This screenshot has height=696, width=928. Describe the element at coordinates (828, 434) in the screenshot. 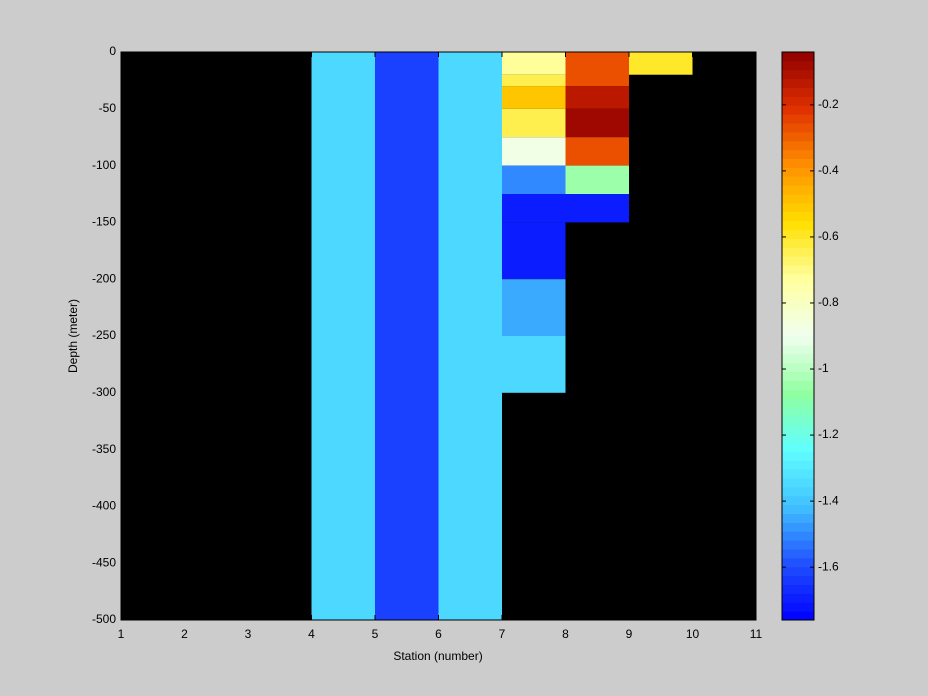

I see `colorbar-tick-label: -1.2` at that location.